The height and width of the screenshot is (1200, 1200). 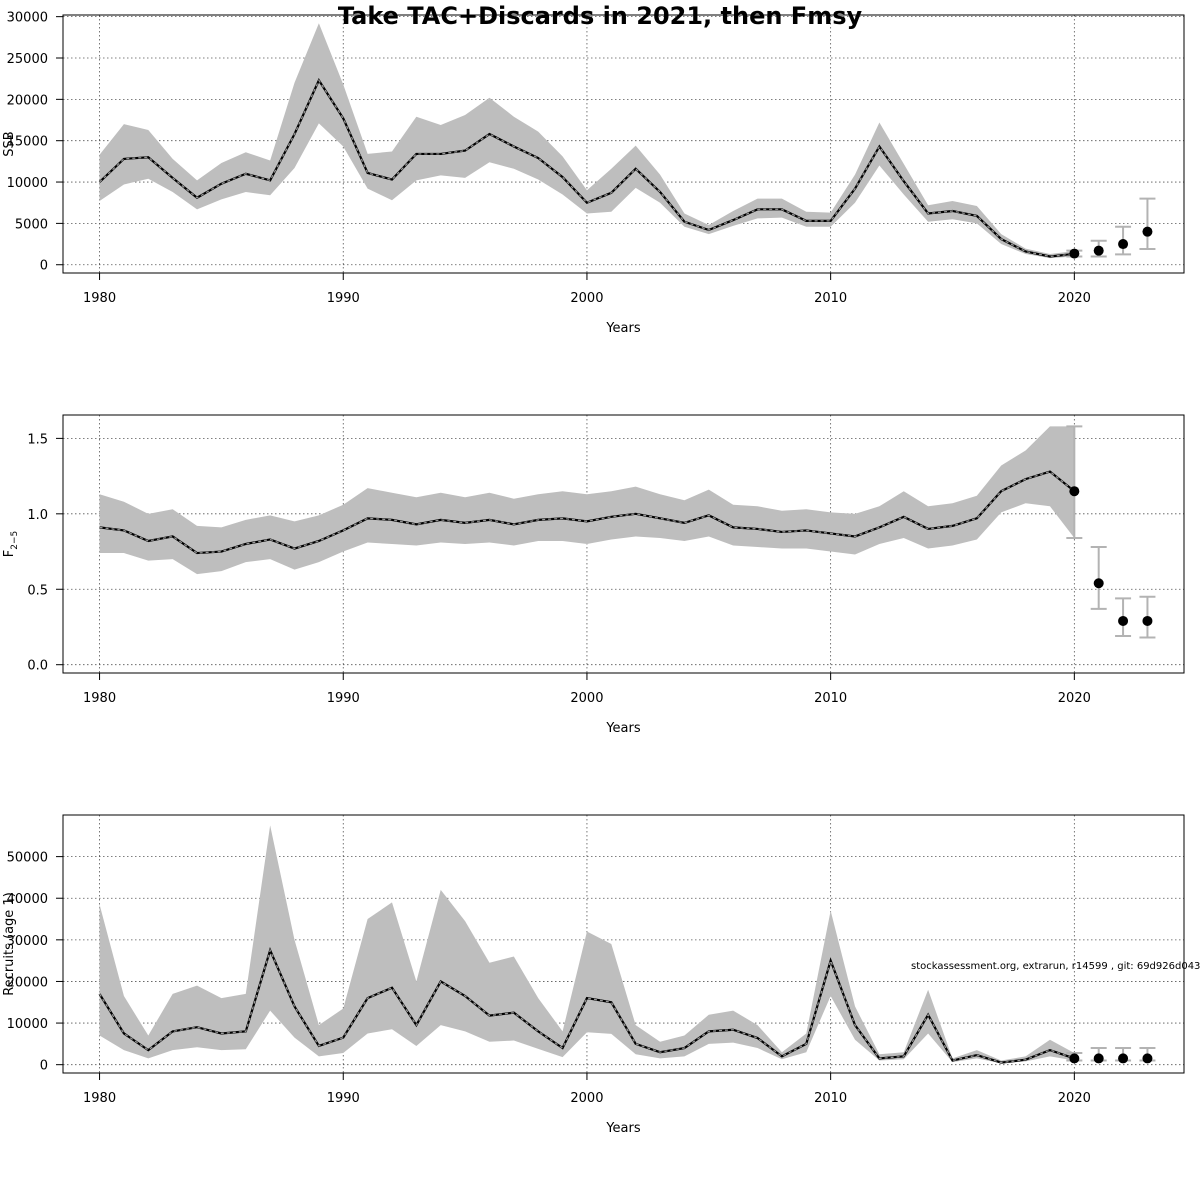 I want to click on ssb-estimate-dash, so click(x=587, y=168).